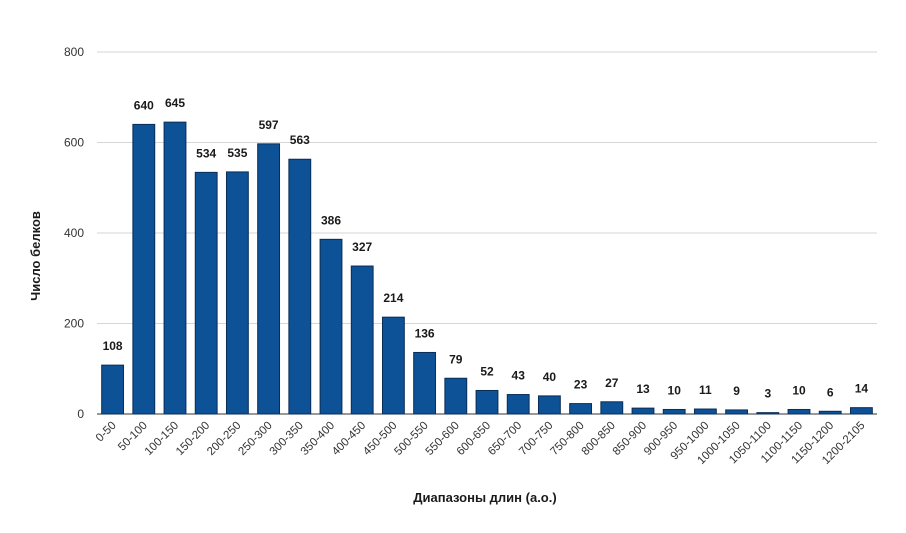 The image size is (906, 533). I want to click on y-tick-label: 200, so click(74, 324).